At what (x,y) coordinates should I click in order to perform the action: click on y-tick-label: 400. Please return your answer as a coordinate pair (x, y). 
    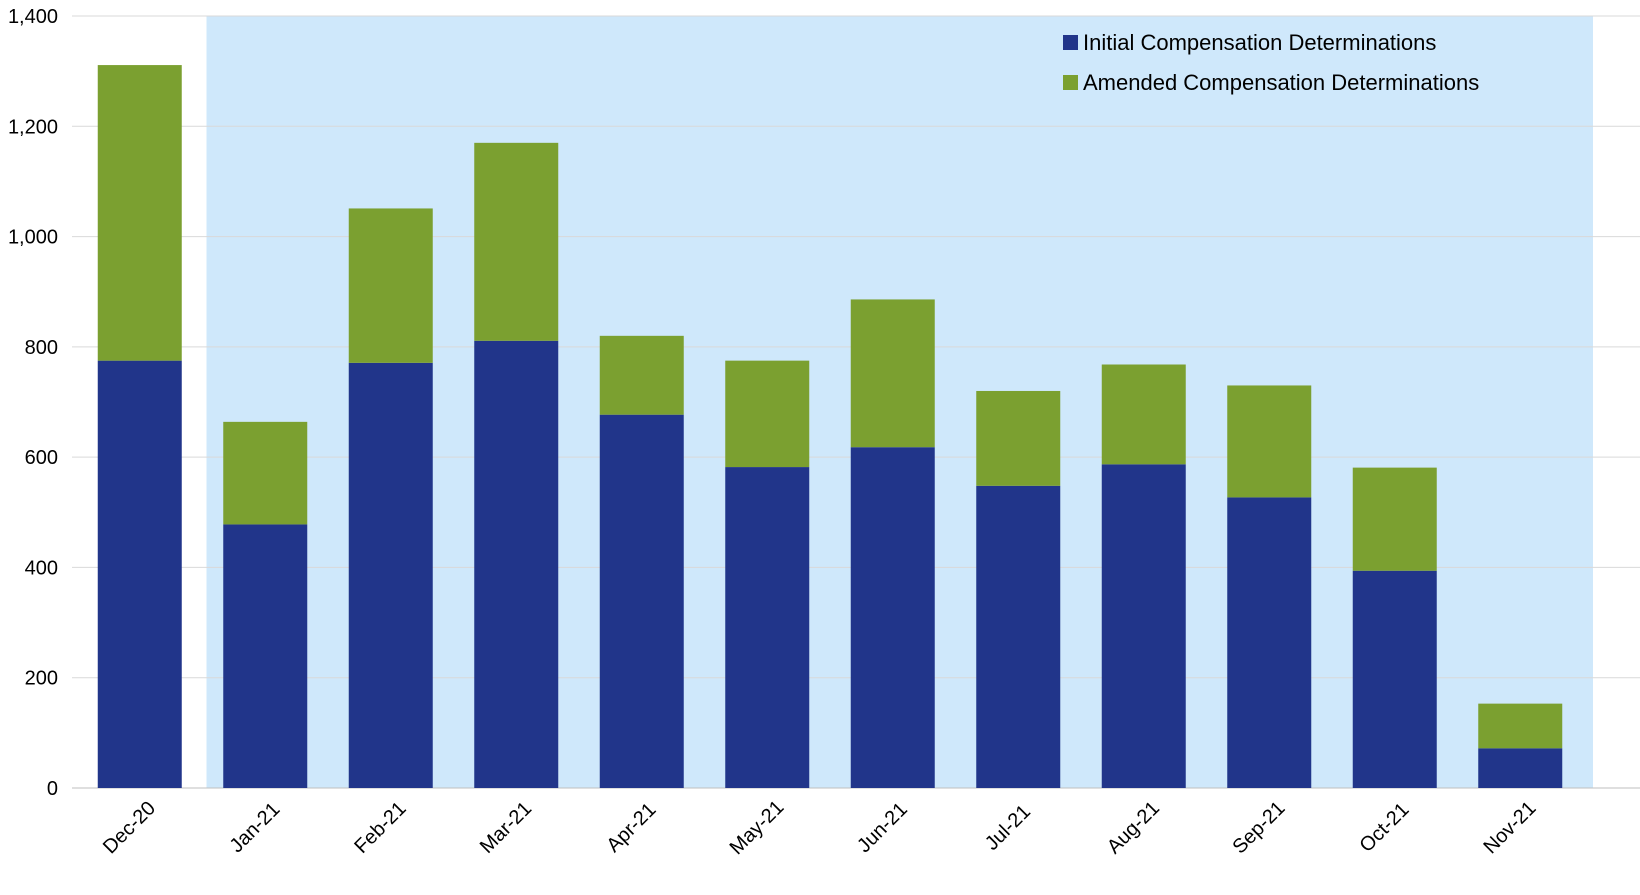
    Looking at the image, I should click on (41, 568).